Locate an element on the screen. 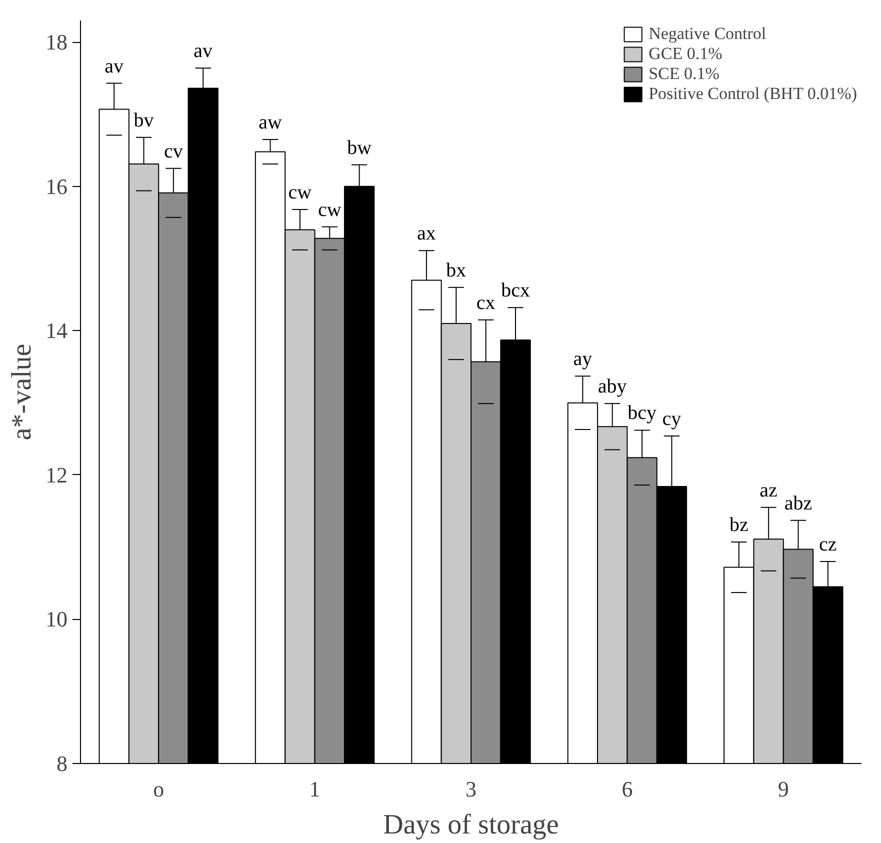 The height and width of the screenshot is (843, 881). data-label: cv is located at coordinates (173, 151).